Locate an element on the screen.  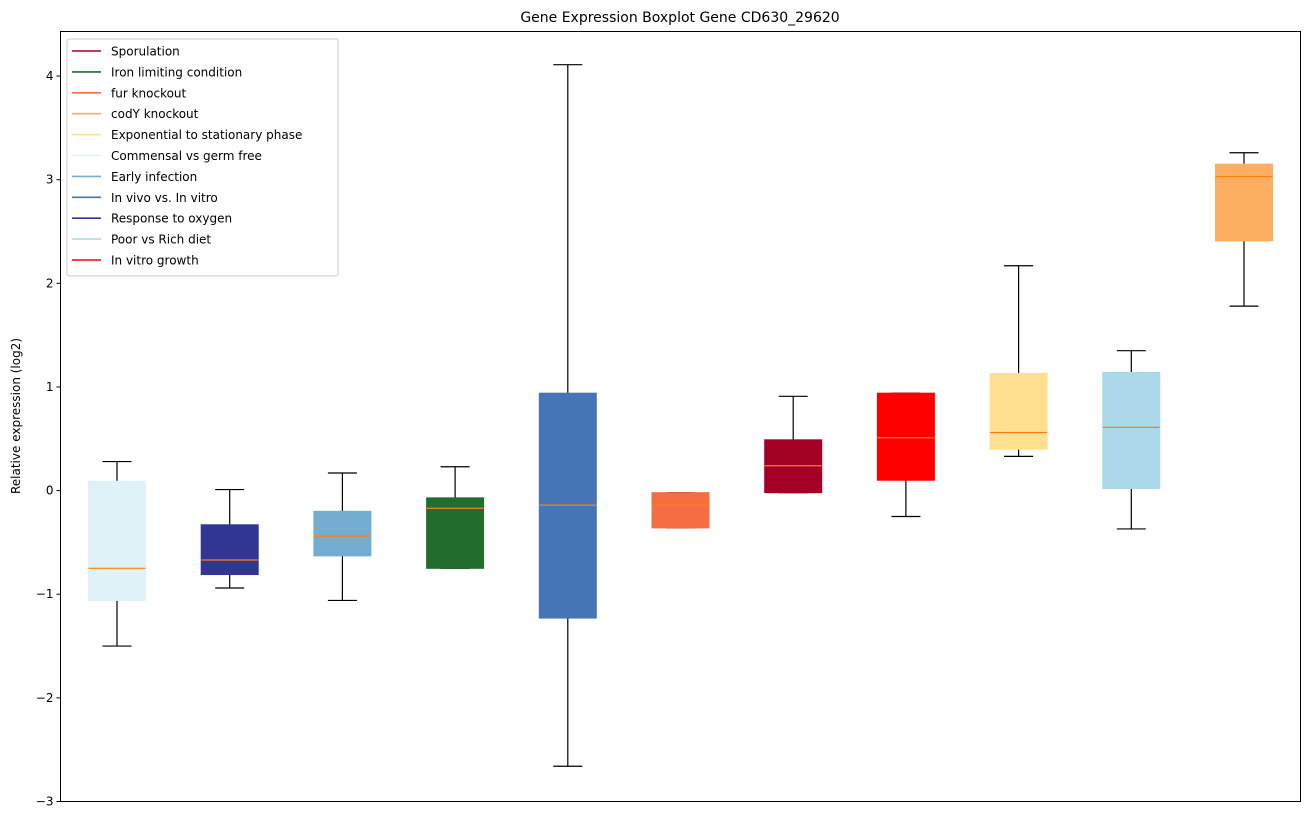
legend-label: Sporulation is located at coordinates (145, 52).